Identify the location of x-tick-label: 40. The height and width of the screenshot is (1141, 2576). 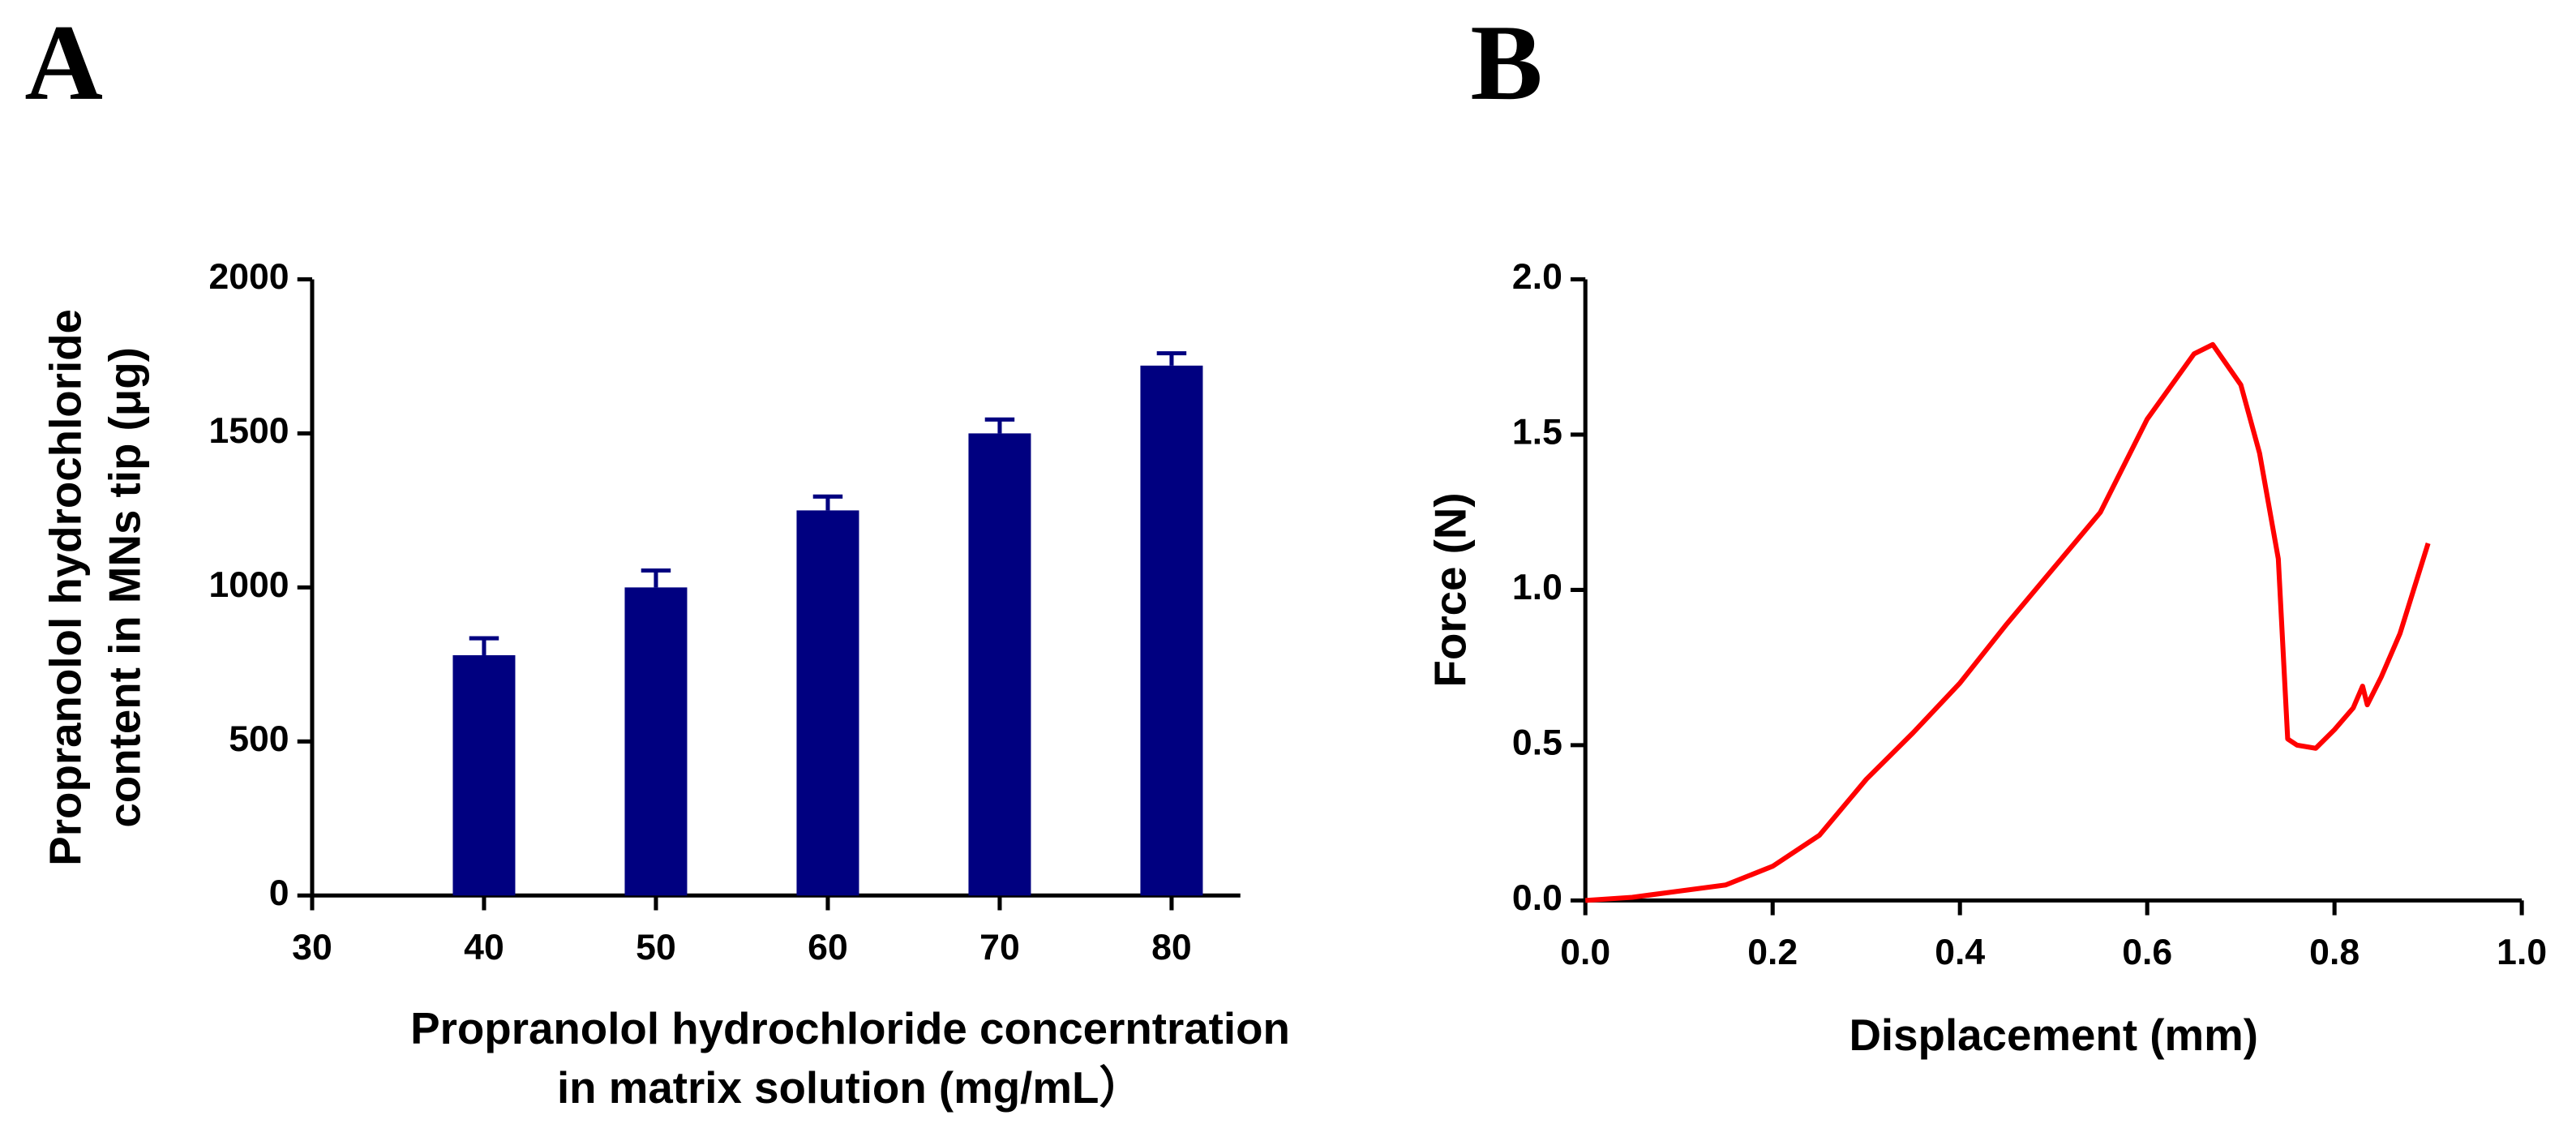
(484, 947).